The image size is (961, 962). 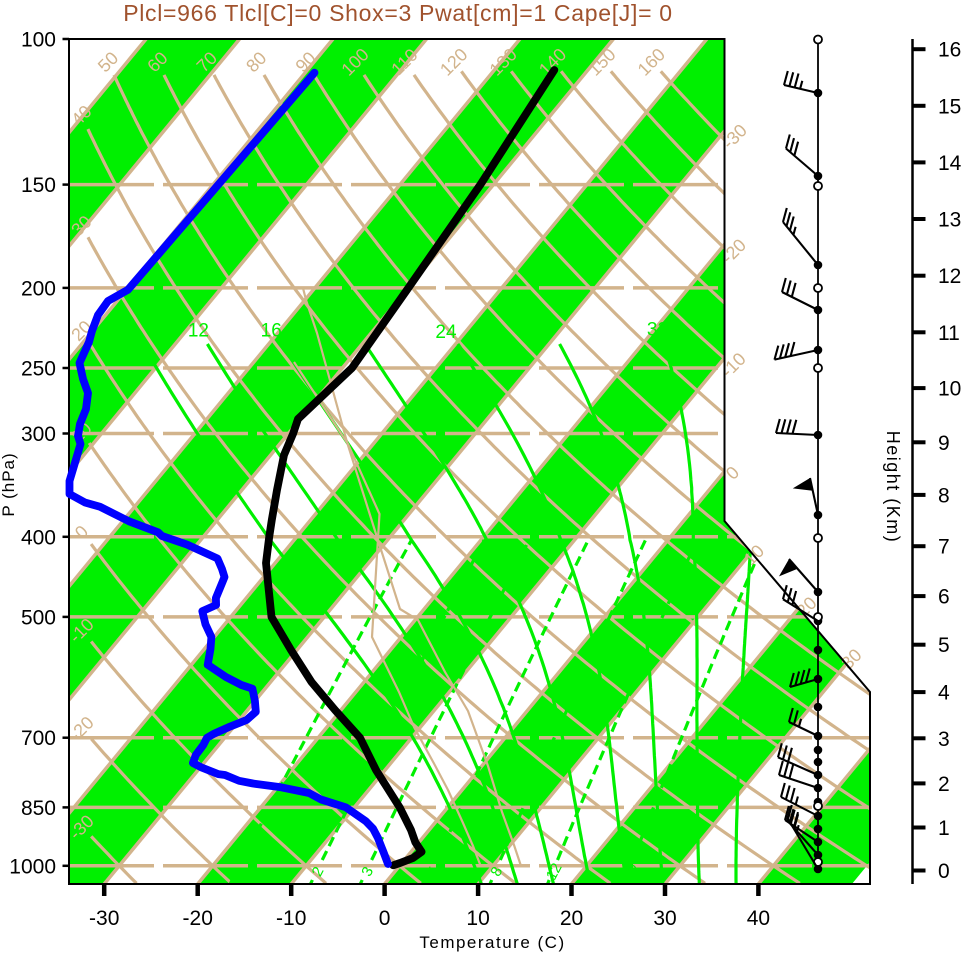 What do you see at coordinates (571, 918) in the screenshot?
I see `svg-text: 20` at bounding box center [571, 918].